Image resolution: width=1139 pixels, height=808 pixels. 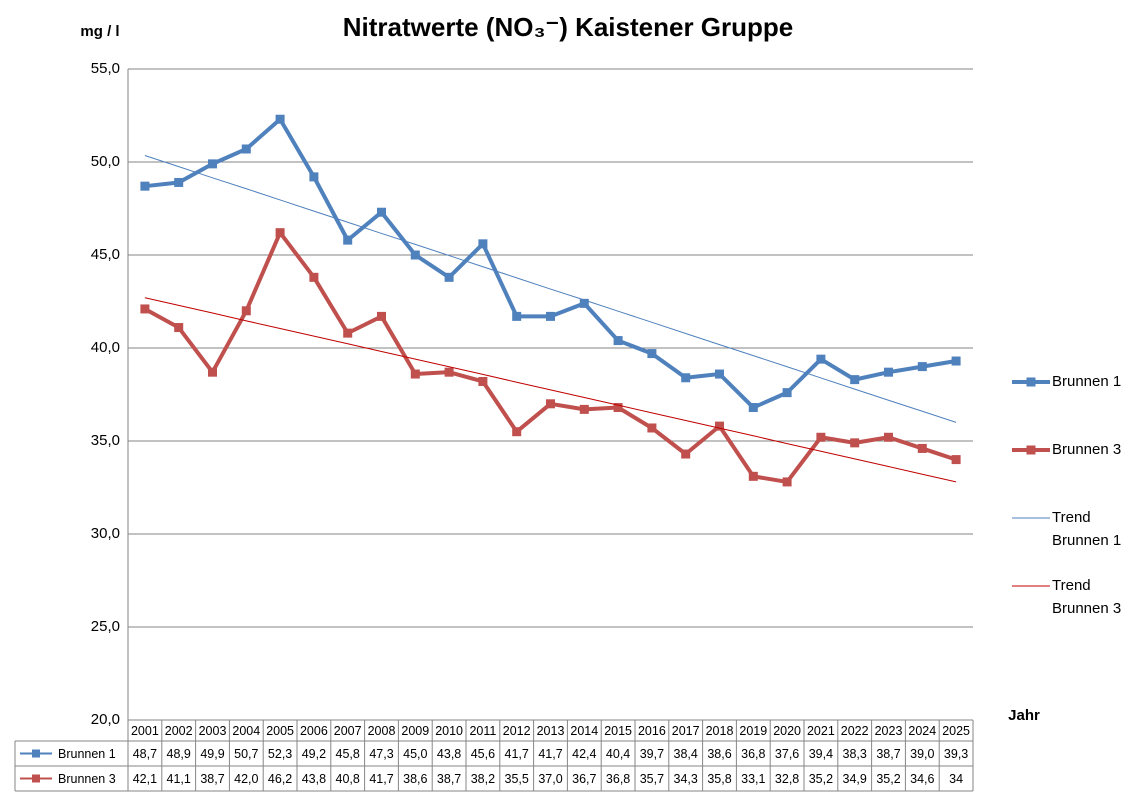 I want to click on table-value: 32,8, so click(x=787, y=779).